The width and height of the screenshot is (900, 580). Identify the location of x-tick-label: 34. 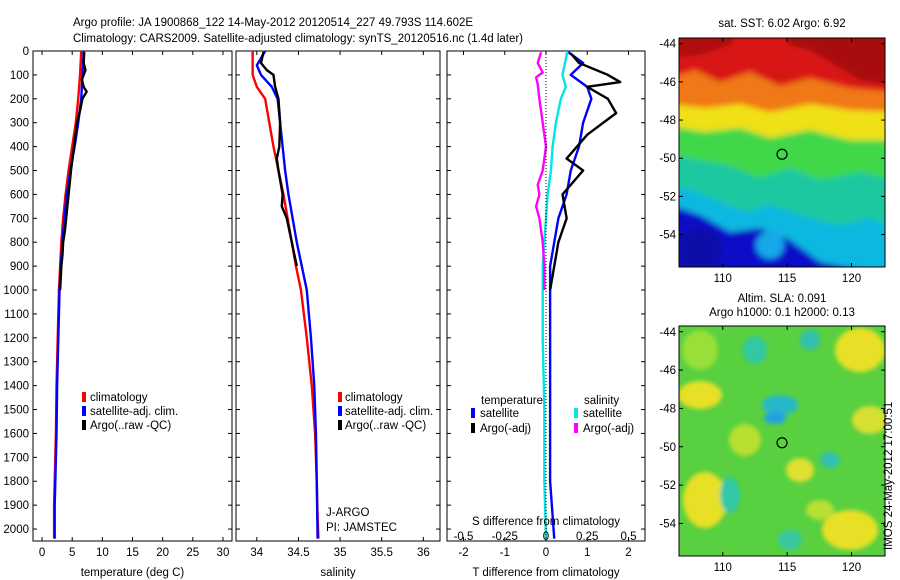
(256, 553).